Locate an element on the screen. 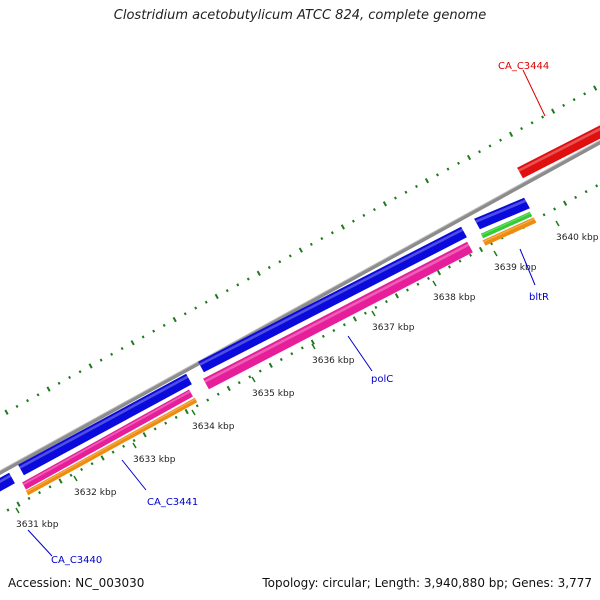 The height and width of the screenshot is (600, 600). gene-blue-1-shine is located at coordinates (6, 479).